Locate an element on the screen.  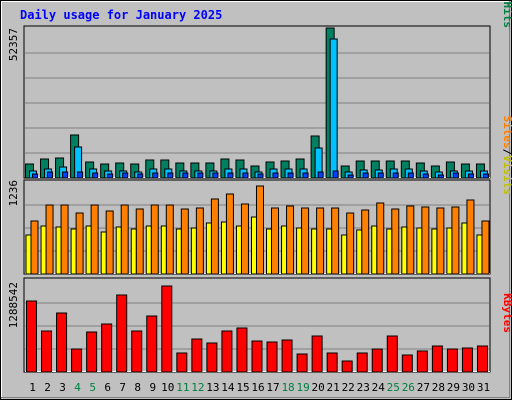
legend-pages-files-hits: Pages/Files/Hits is located at coordinates (506, 14).